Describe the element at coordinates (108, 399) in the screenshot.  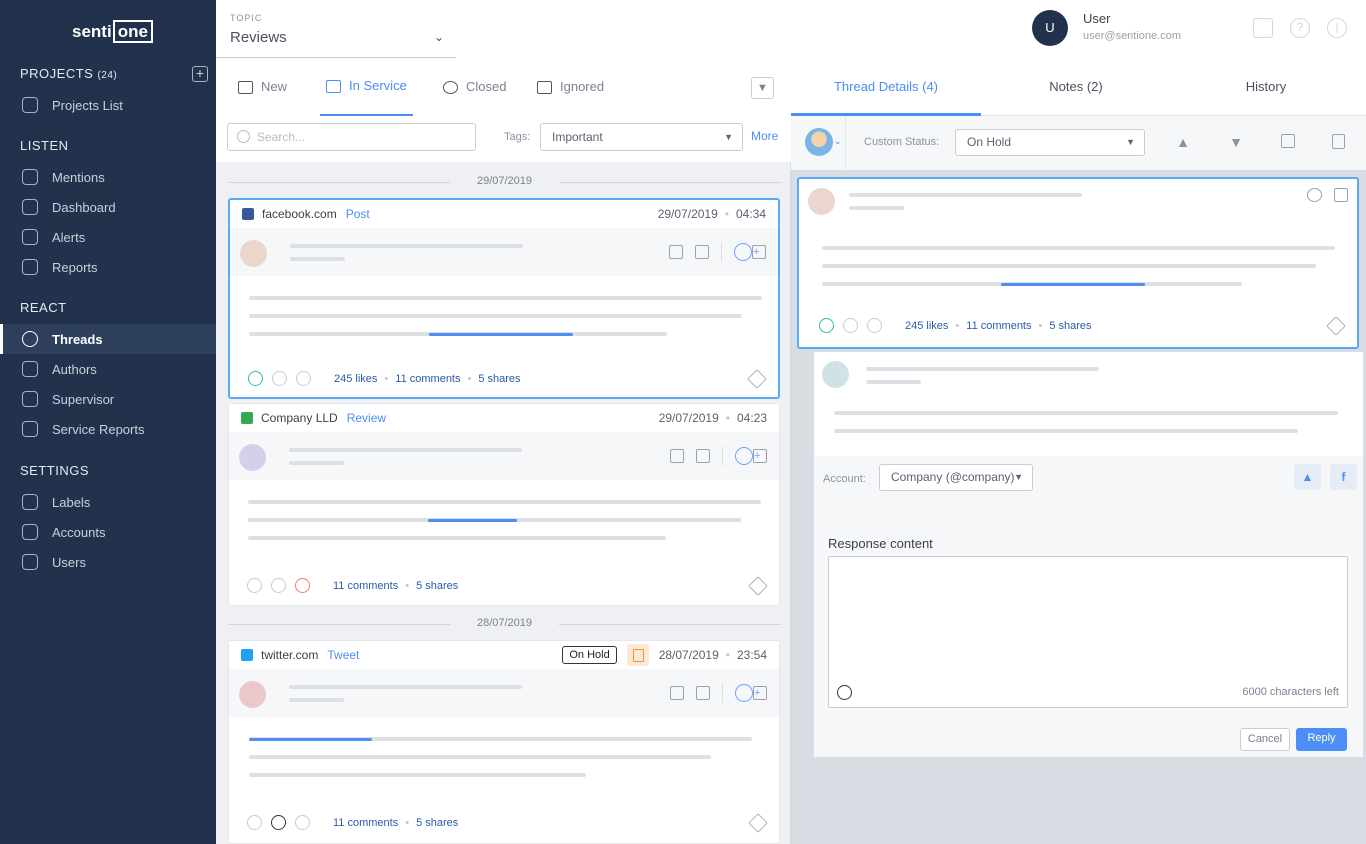
I see `sidebar-item-supervisor: Supervisor` at that location.